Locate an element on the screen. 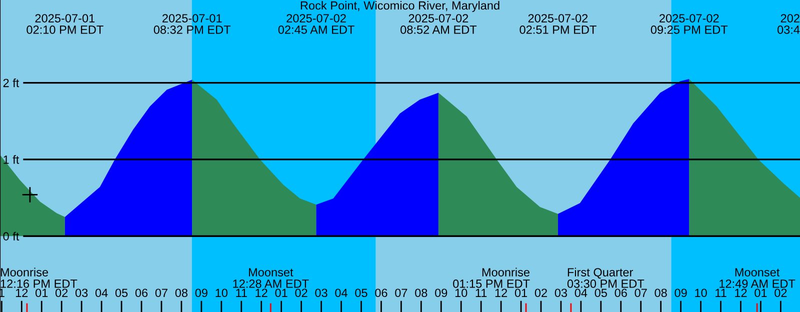 The image size is (800, 312). ref-line-label: Moonset 12:28 AM EDT is located at coordinates (271, 278).